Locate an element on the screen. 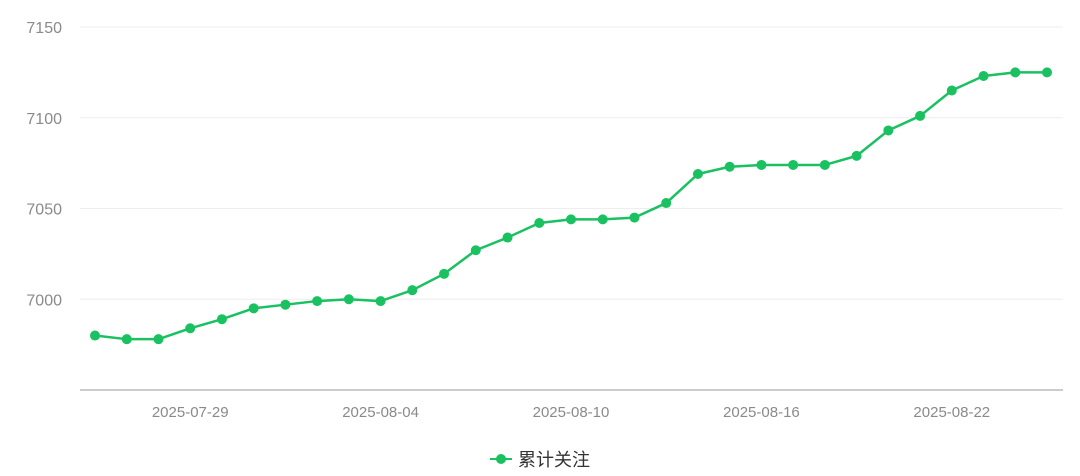 This screenshot has width=1080, height=476. x-tick-label: 2025-08-22 is located at coordinates (951, 412).